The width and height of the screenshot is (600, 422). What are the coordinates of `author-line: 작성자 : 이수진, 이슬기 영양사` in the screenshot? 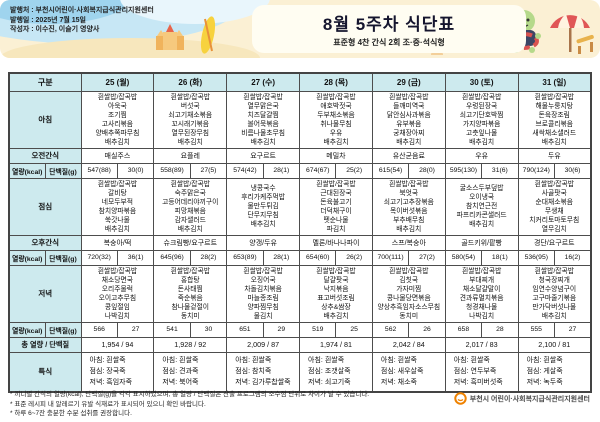 It's located at (55, 29).